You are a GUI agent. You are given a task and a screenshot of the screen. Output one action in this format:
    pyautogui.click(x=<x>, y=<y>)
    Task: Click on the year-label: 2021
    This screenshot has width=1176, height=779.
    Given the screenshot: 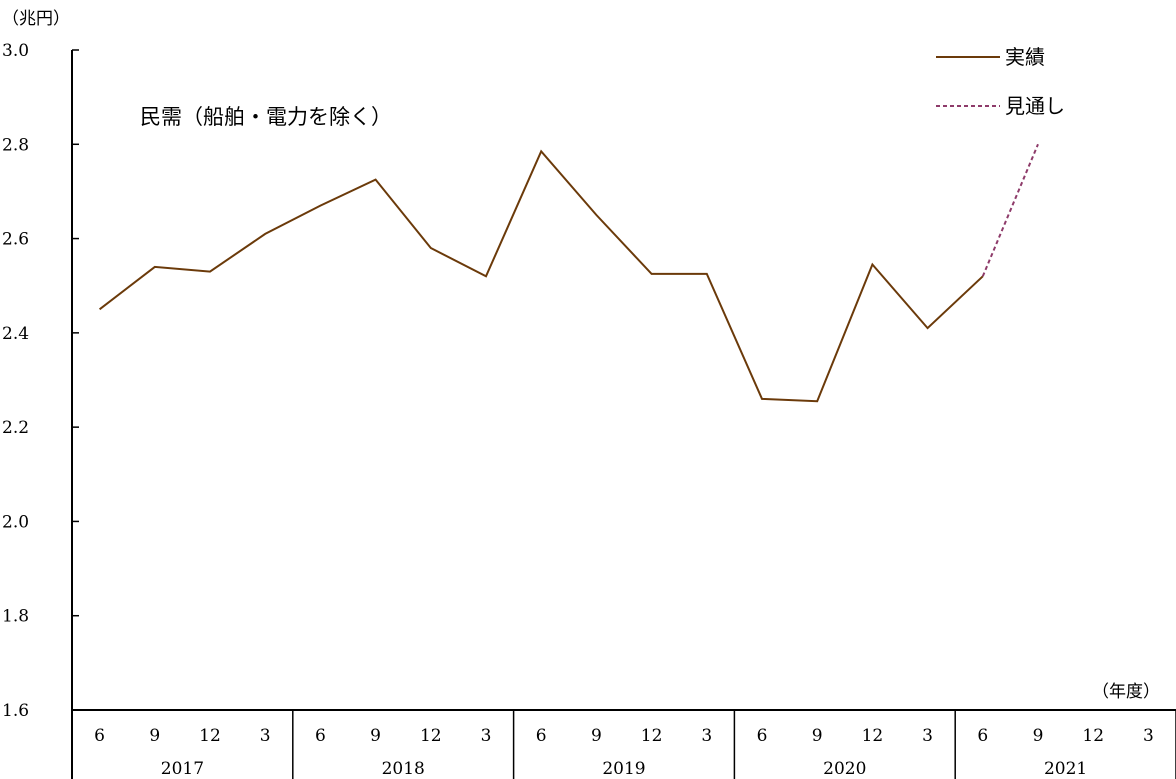 What is the action you would take?
    pyautogui.click(x=1065, y=769)
    